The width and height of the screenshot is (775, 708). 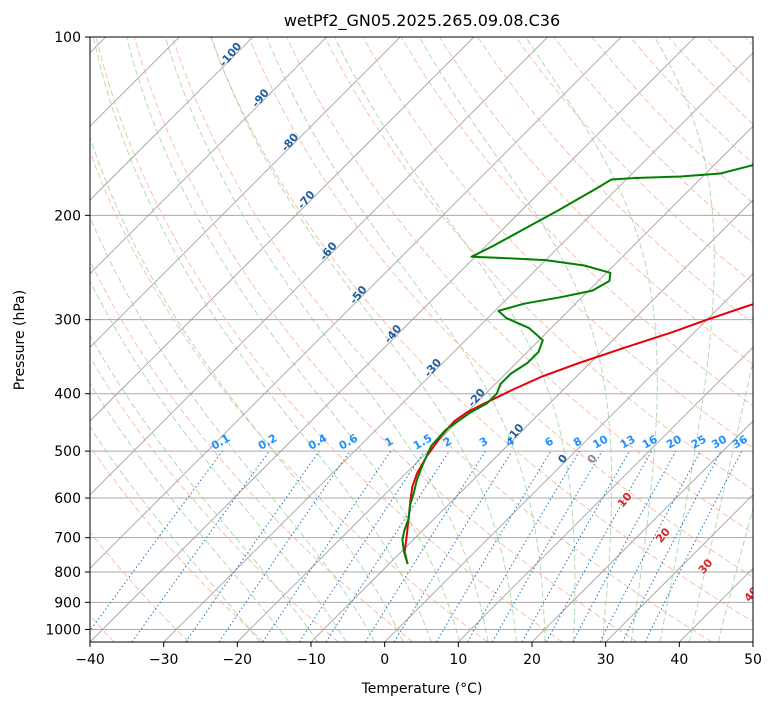 I want to click on x-tick-label: 10, so click(x=458, y=660).